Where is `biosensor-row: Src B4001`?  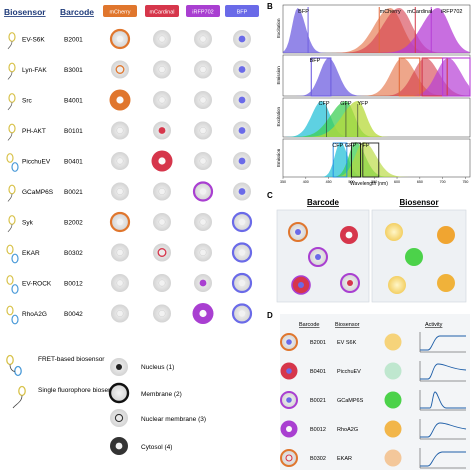 biosensor-row: Src B4001 is located at coordinates (129, 100).